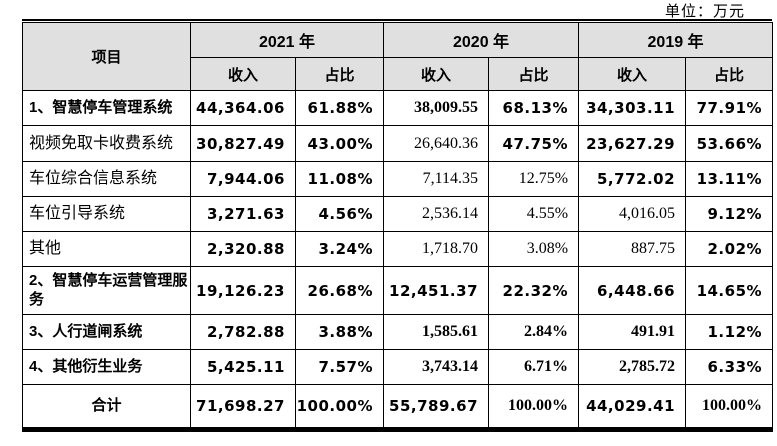 Image resolution: width=777 pixels, height=446 pixels. Describe the element at coordinates (436, 332) in the screenshot. I see `value-cell: 1,585.61` at that location.